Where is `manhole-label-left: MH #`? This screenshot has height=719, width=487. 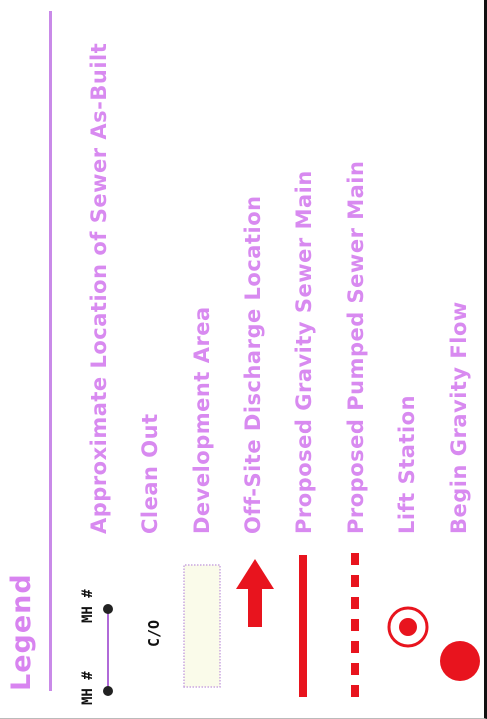 manhole-label-left: MH # is located at coordinates (88, 688).